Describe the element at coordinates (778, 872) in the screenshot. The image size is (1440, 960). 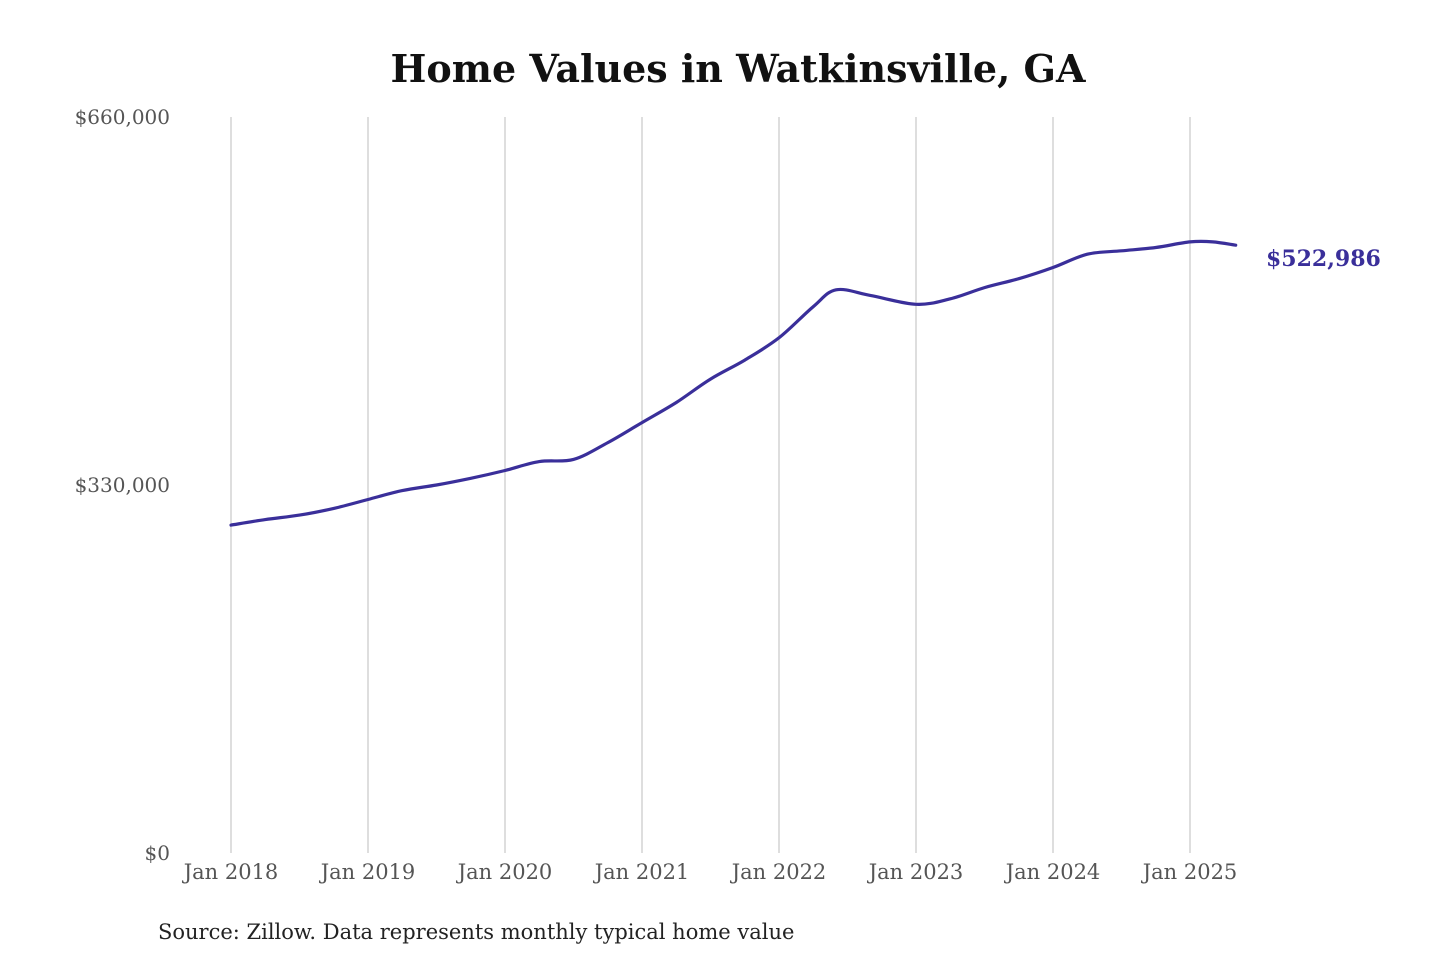
I see `x-tick-label: Jan 2022` at that location.